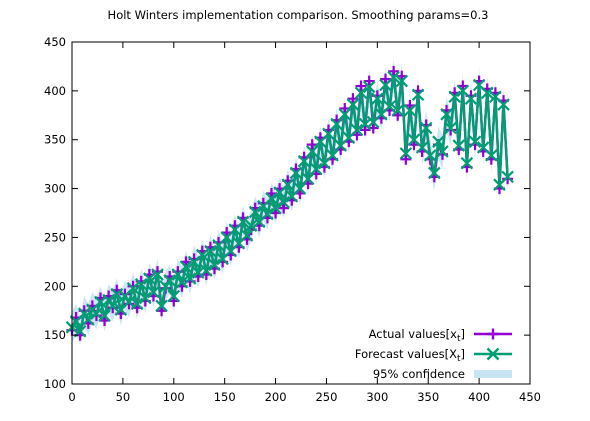  What do you see at coordinates (493, 374) in the screenshot?
I see `legend-swatch` at bounding box center [493, 374].